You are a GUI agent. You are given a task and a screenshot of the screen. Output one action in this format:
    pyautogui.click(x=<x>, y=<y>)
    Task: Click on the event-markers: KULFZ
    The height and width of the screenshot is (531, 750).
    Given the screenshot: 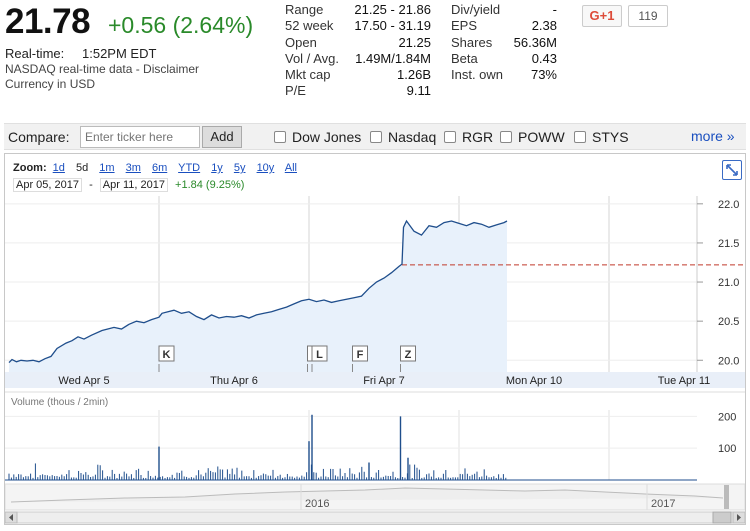 What is the action you would take?
    pyautogui.click(x=287, y=358)
    